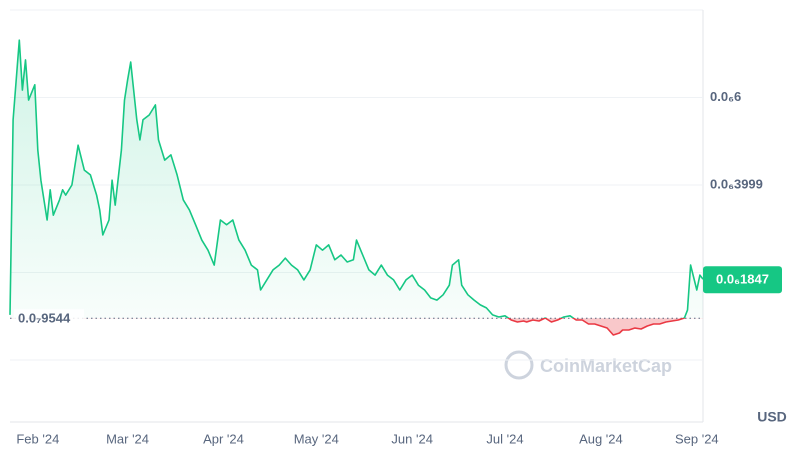  Describe the element at coordinates (412, 438) in the screenshot. I see `x-tick-label: Jun '24` at that location.